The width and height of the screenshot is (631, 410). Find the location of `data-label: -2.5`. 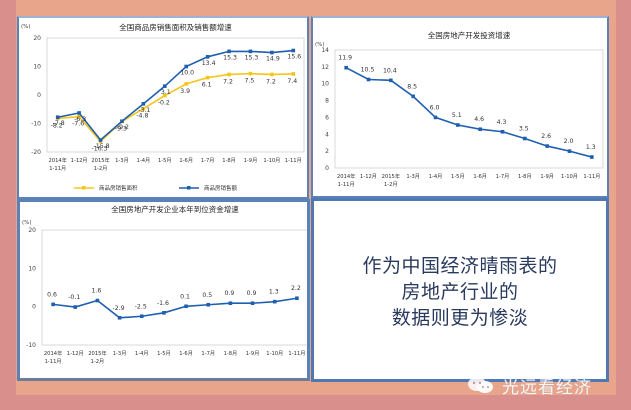

data-label: -2.5 is located at coordinates (141, 306).